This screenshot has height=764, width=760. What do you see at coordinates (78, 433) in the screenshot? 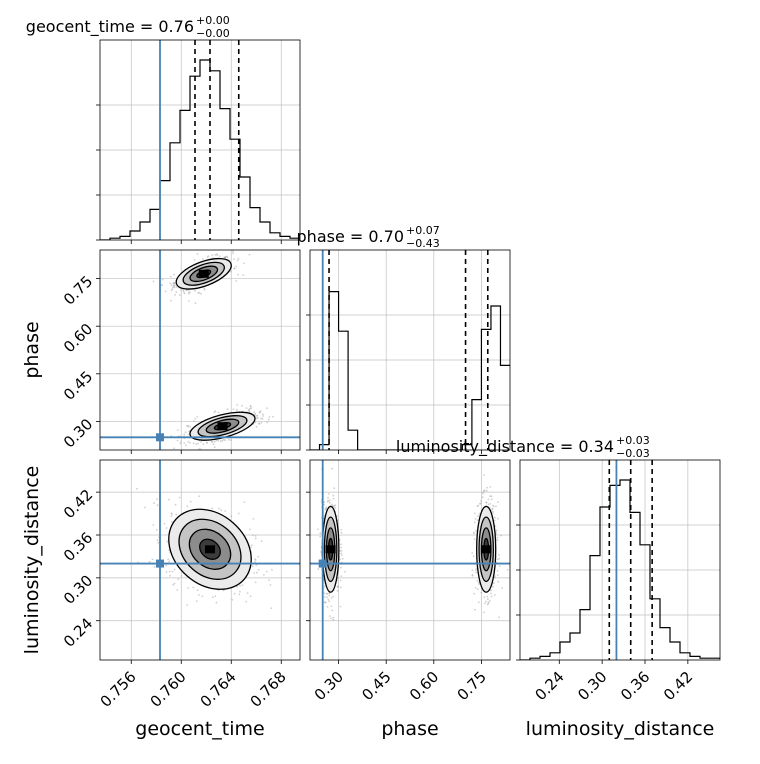
I see `y-tick-label-phase: 0.30` at bounding box center [78, 433].